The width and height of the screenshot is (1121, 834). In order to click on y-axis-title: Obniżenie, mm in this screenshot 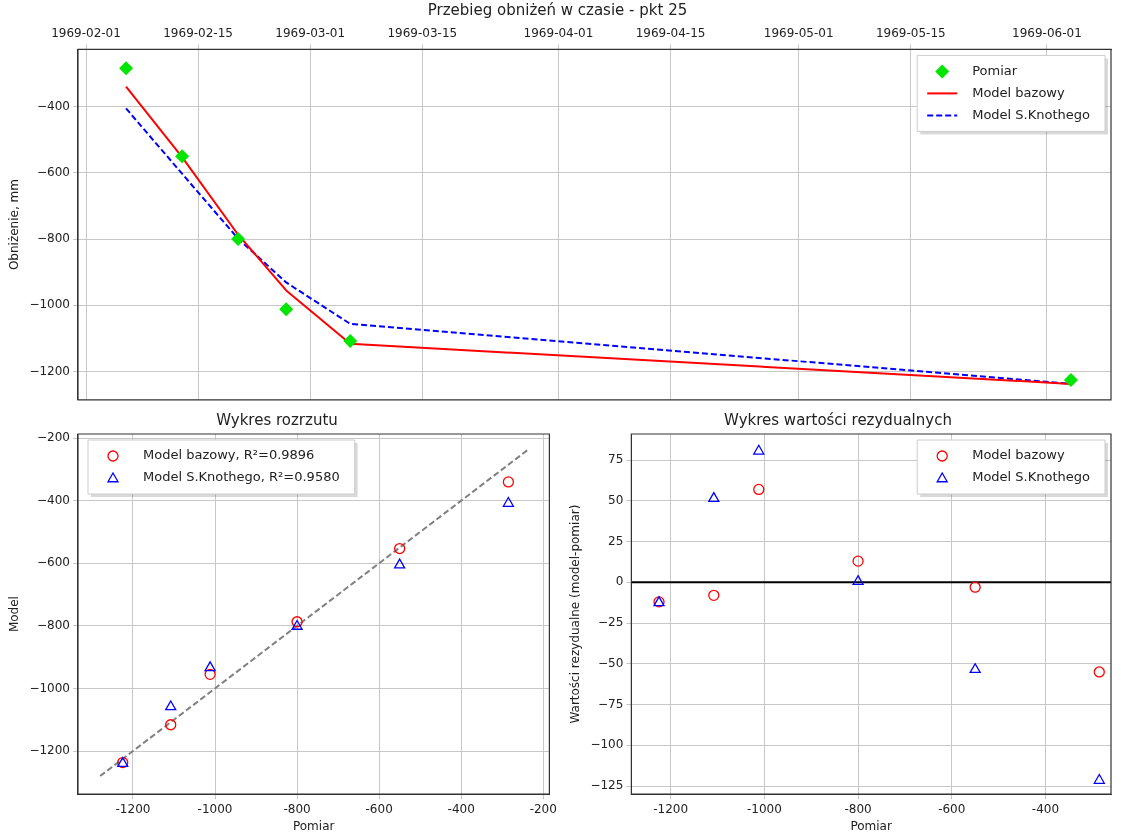, I will do `click(14, 225)`.